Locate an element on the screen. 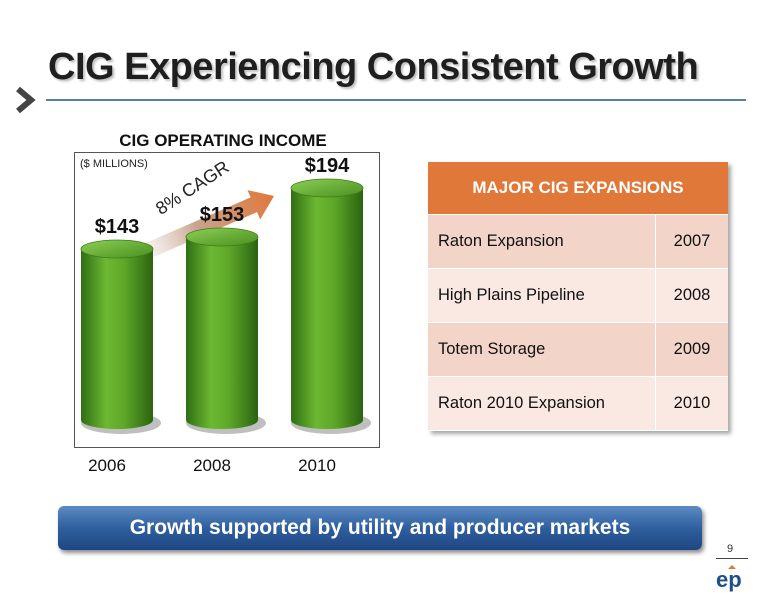 The width and height of the screenshot is (759, 600). chart-unit-label: ($ MILLIONS) is located at coordinates (114, 164).